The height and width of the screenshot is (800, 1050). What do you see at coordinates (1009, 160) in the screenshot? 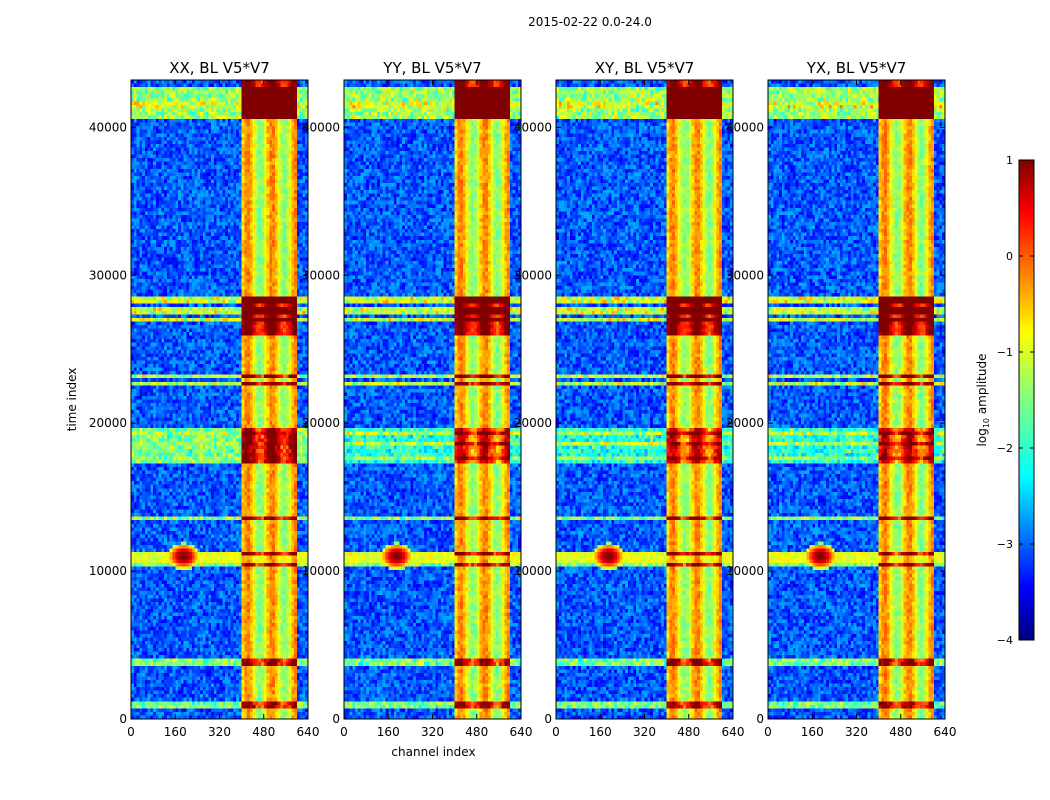
I see `colorbar-tick-label: 1` at bounding box center [1009, 160].